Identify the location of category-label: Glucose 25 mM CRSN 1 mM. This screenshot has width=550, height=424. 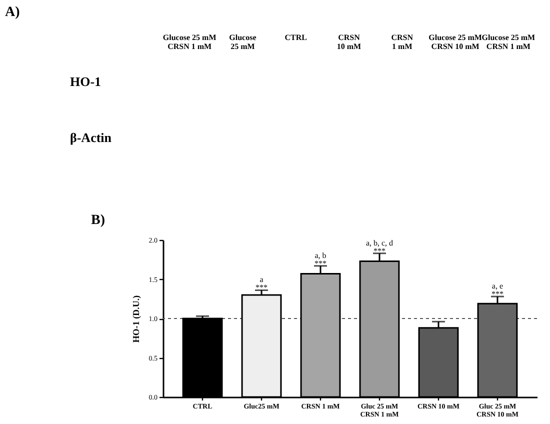
(189, 42).